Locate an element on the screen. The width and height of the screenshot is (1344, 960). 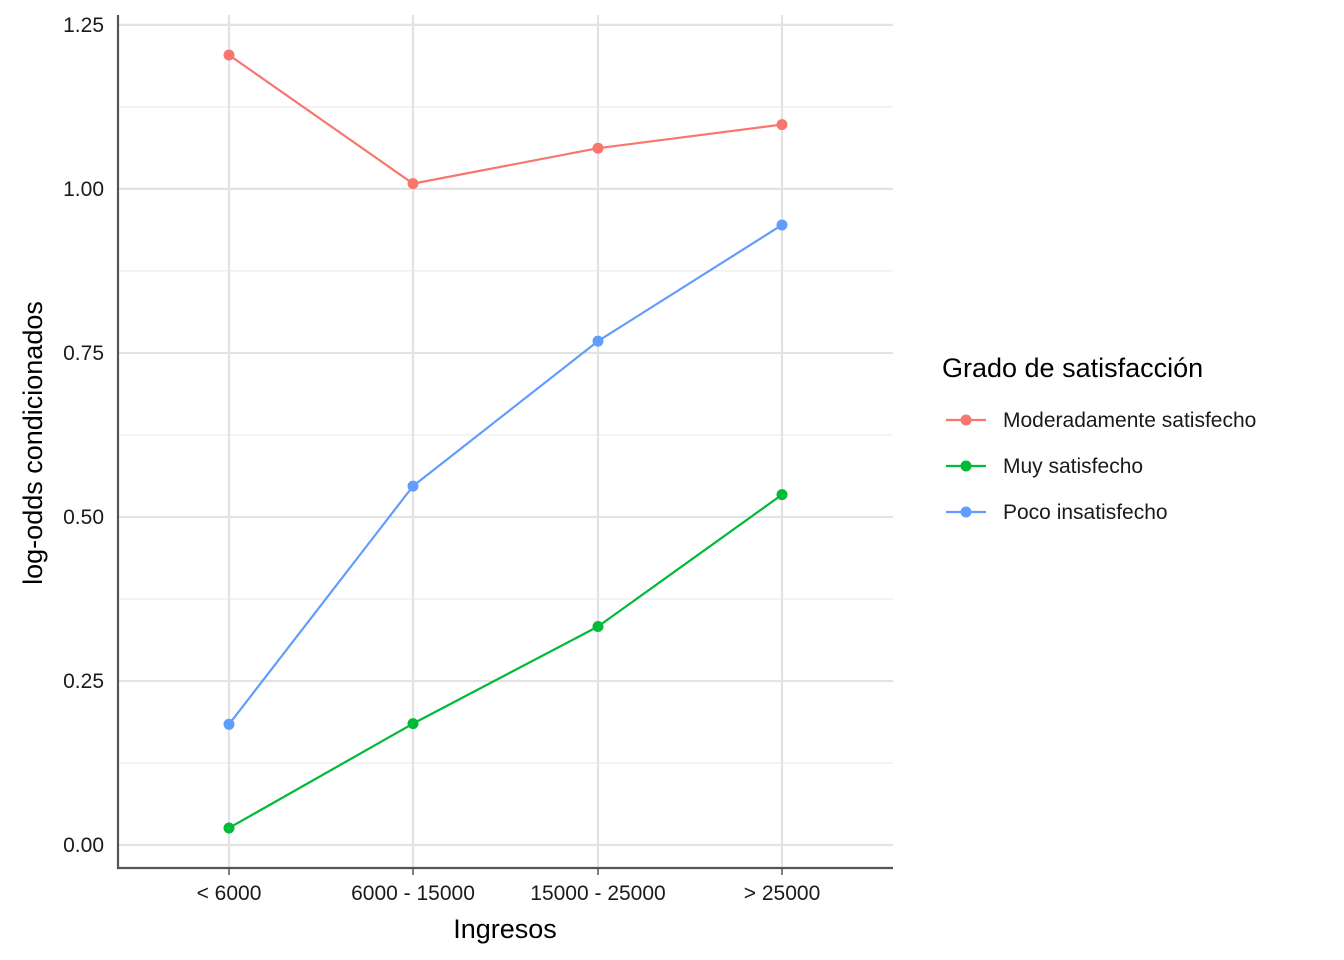
y-tick-label: 1.00 is located at coordinates (83, 189).